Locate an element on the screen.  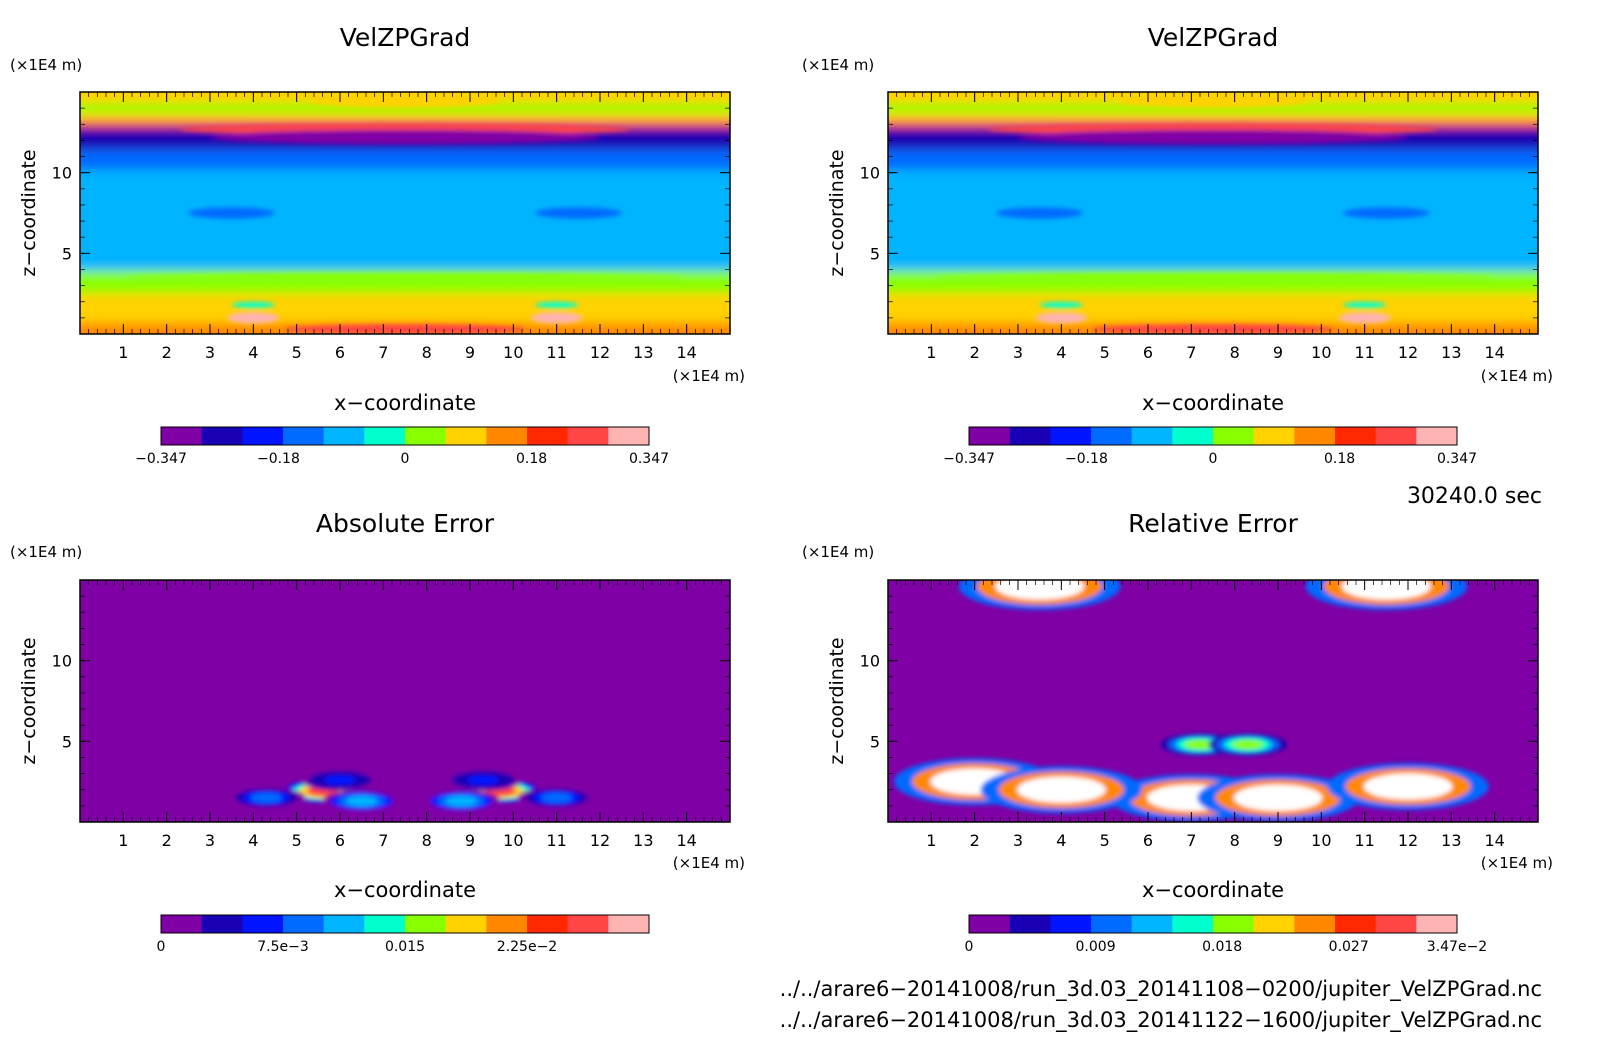
x-axis-label: x−coordinate is located at coordinates (1213, 890).